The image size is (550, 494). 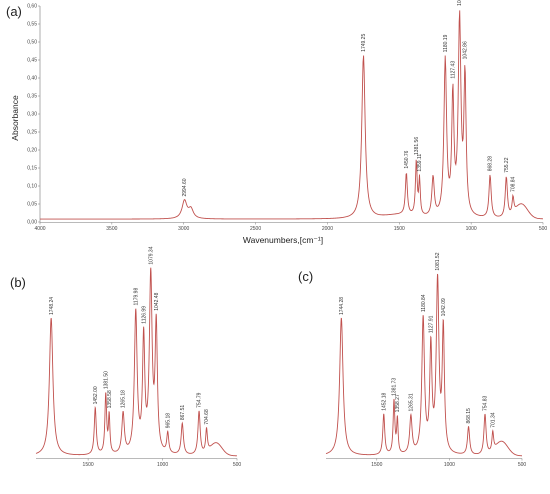 I want to click on peak-label: 965.18, so click(x=168, y=421).